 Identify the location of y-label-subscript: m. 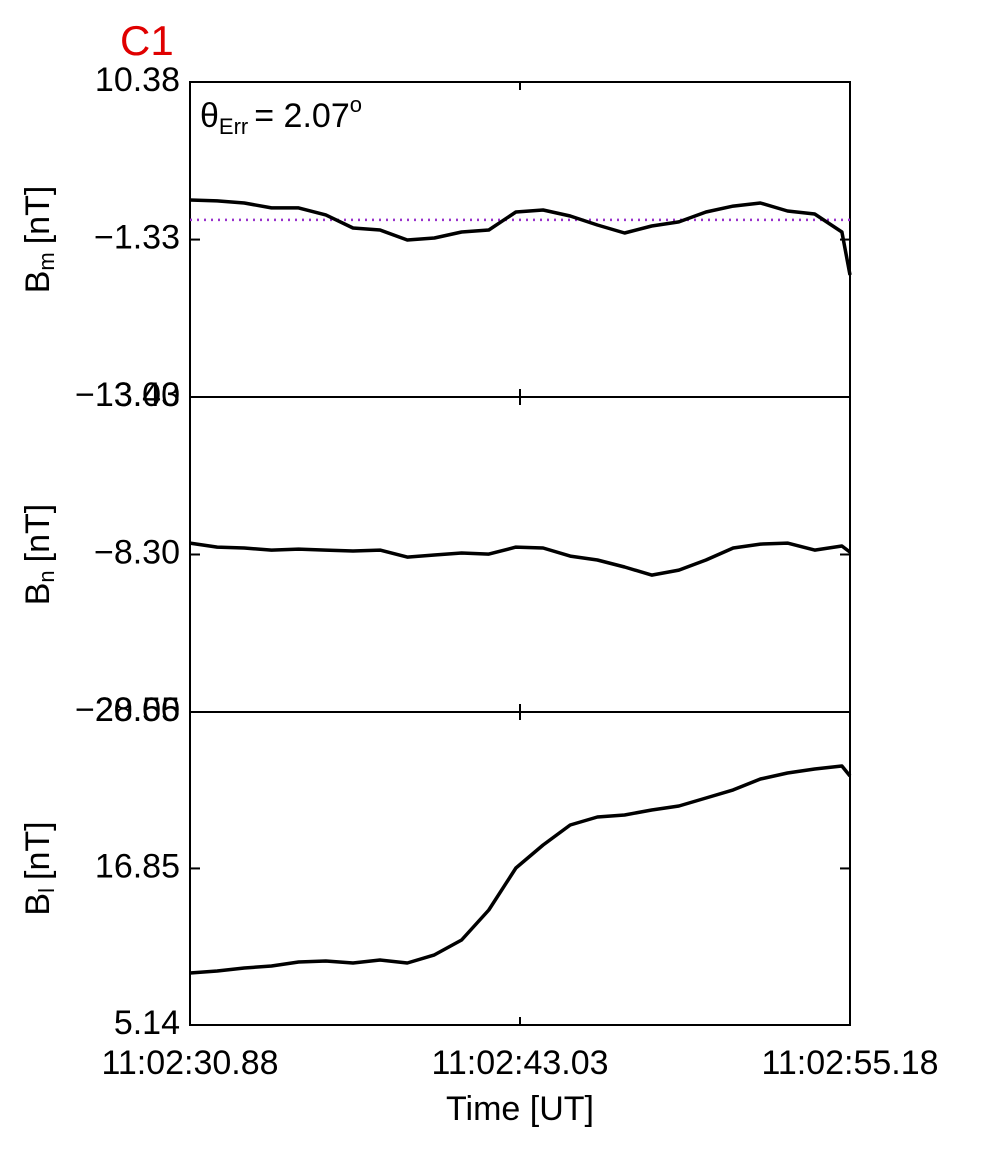
(46, 261).